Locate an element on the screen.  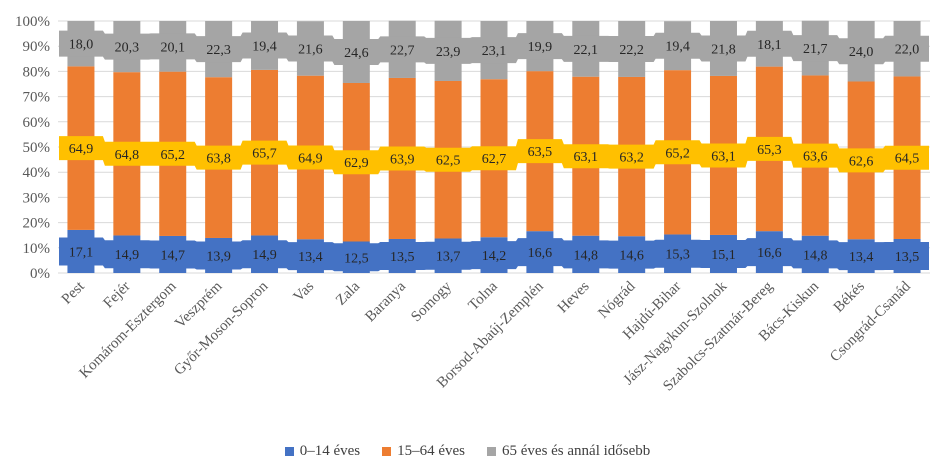
data-label-2: 22,1 is located at coordinates (586, 50).